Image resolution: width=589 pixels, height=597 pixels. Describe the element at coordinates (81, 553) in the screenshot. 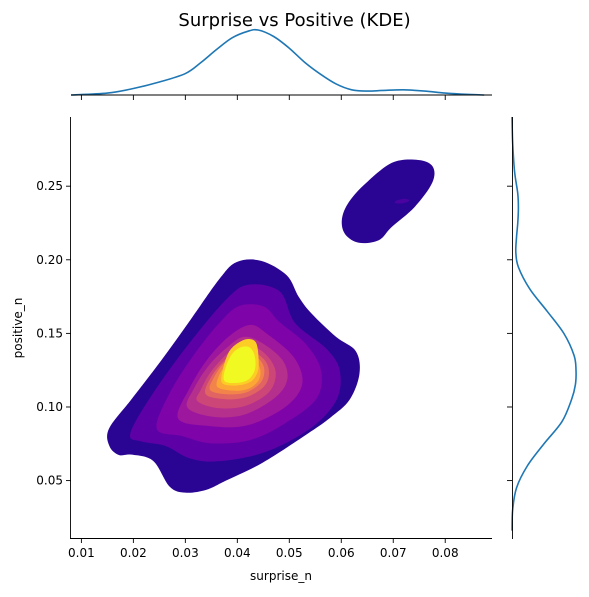

I see `x-tick-label: 0.01` at that location.